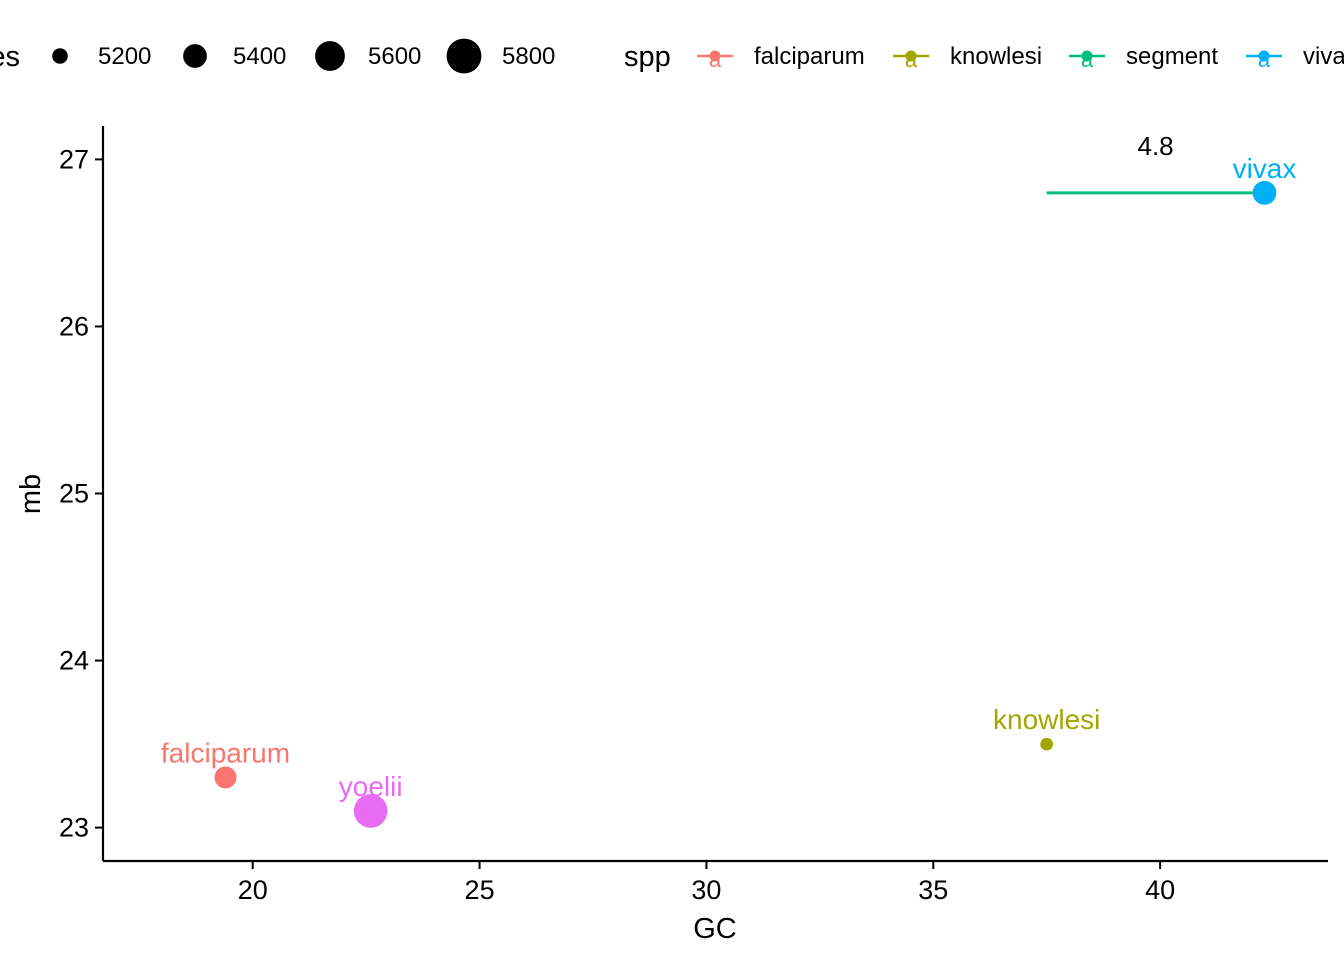  Describe the element at coordinates (74, 661) in the screenshot. I see `y-tick-label: 24` at that location.